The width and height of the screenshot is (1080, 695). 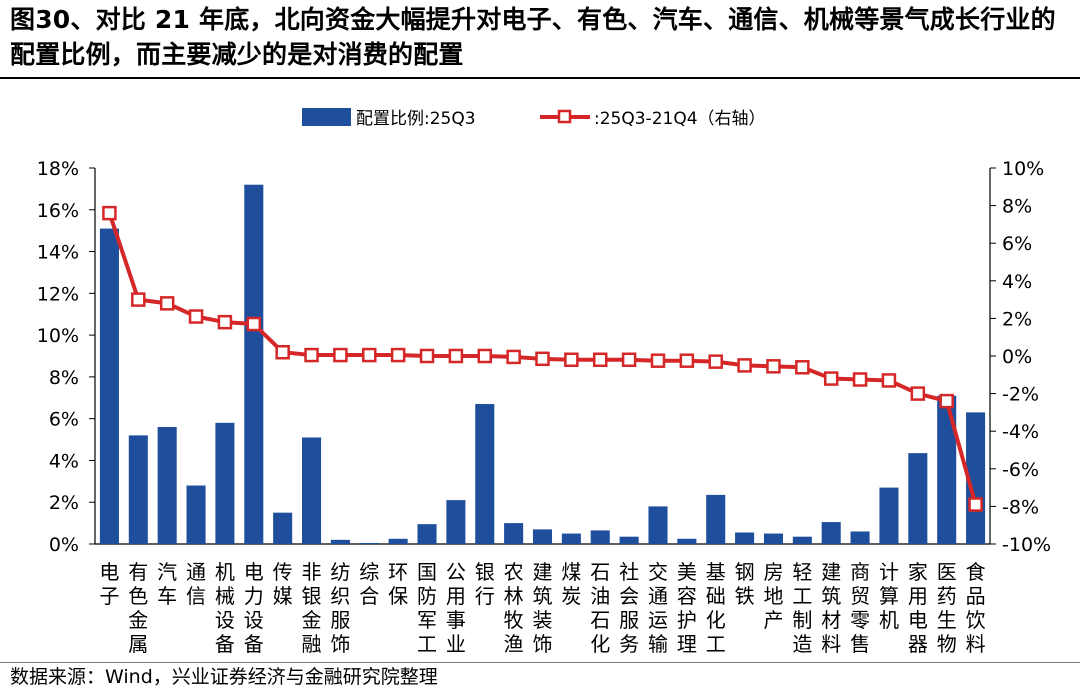 I want to click on x-tick-label: 汽车, so click(x=167, y=584).